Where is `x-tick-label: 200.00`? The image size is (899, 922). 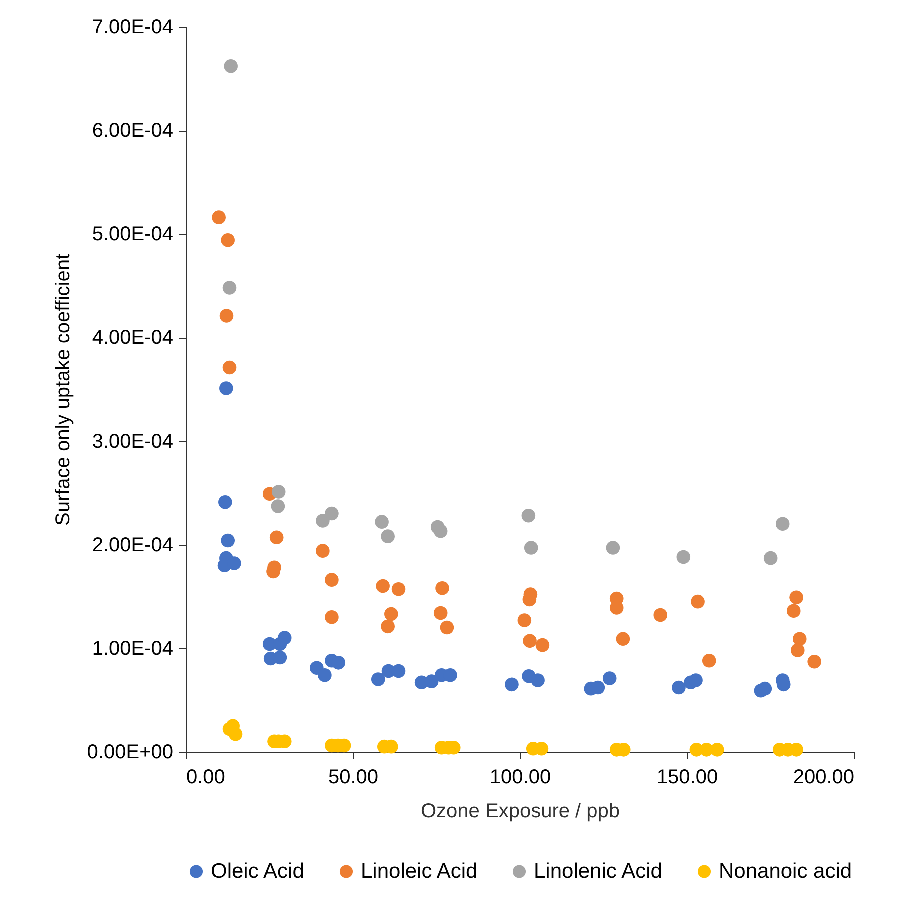 x-tick-label: 200.00 is located at coordinates (823, 777).